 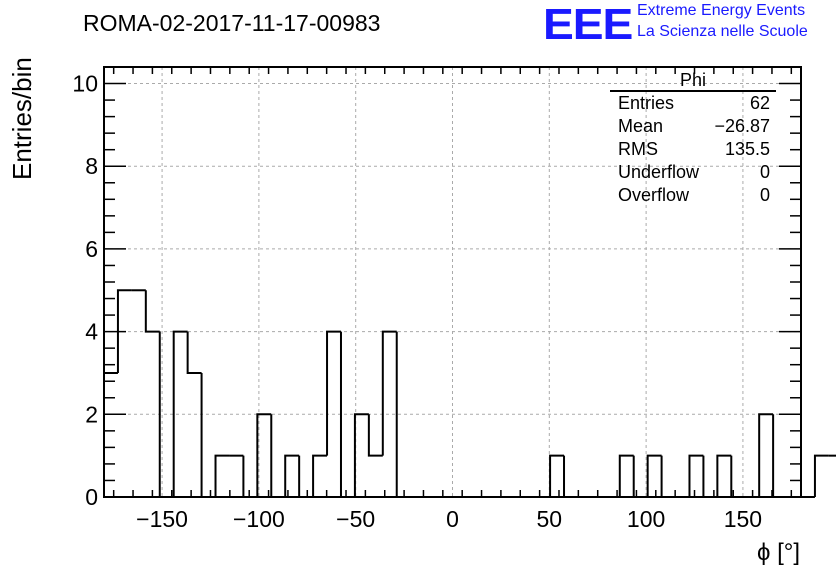 I want to click on stats-row: Entries 62, so click(x=693, y=103).